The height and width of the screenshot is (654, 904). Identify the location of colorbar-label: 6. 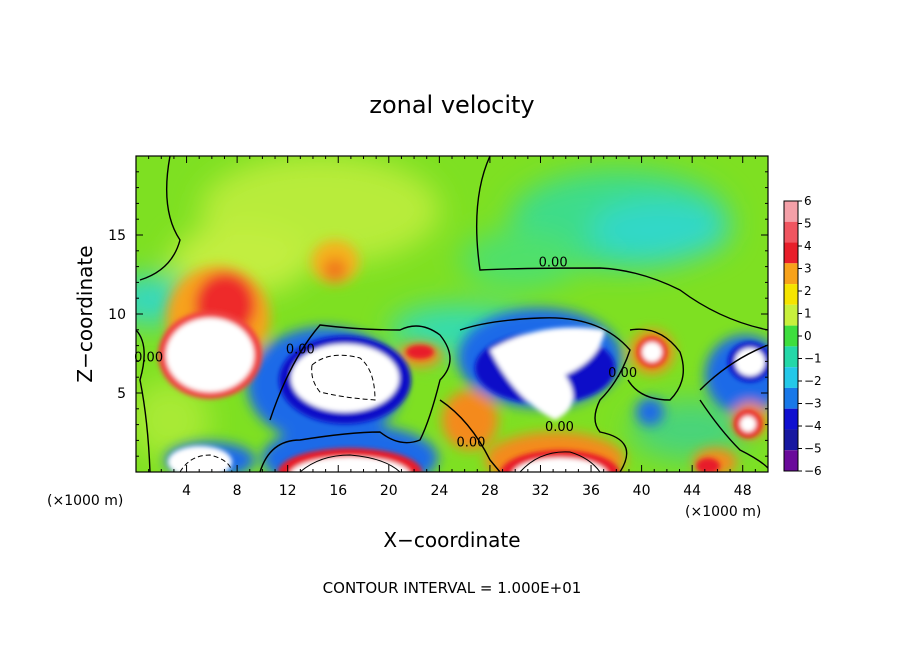
(808, 201).